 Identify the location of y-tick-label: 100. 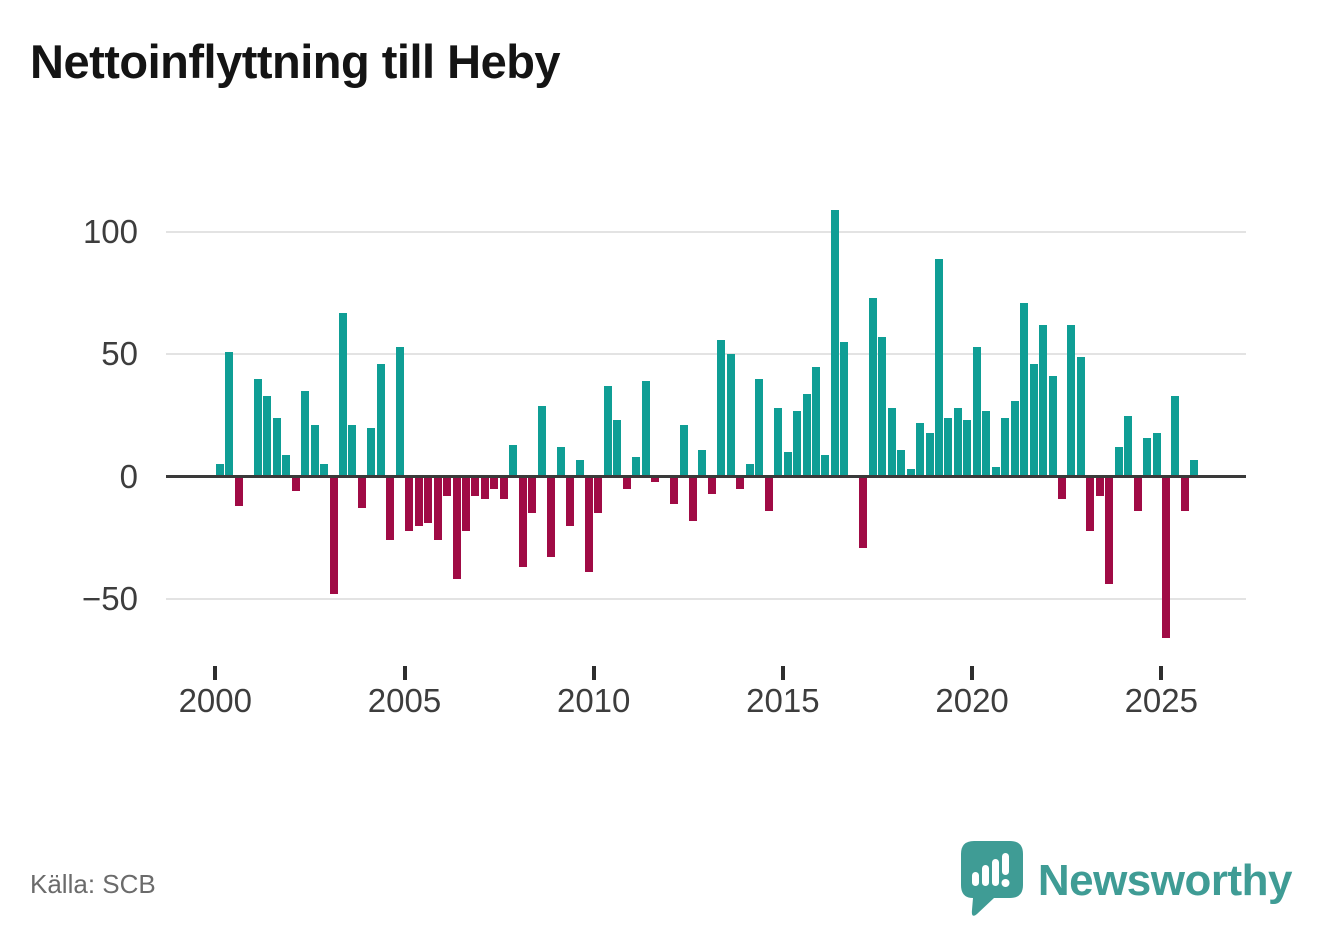
(110, 232).